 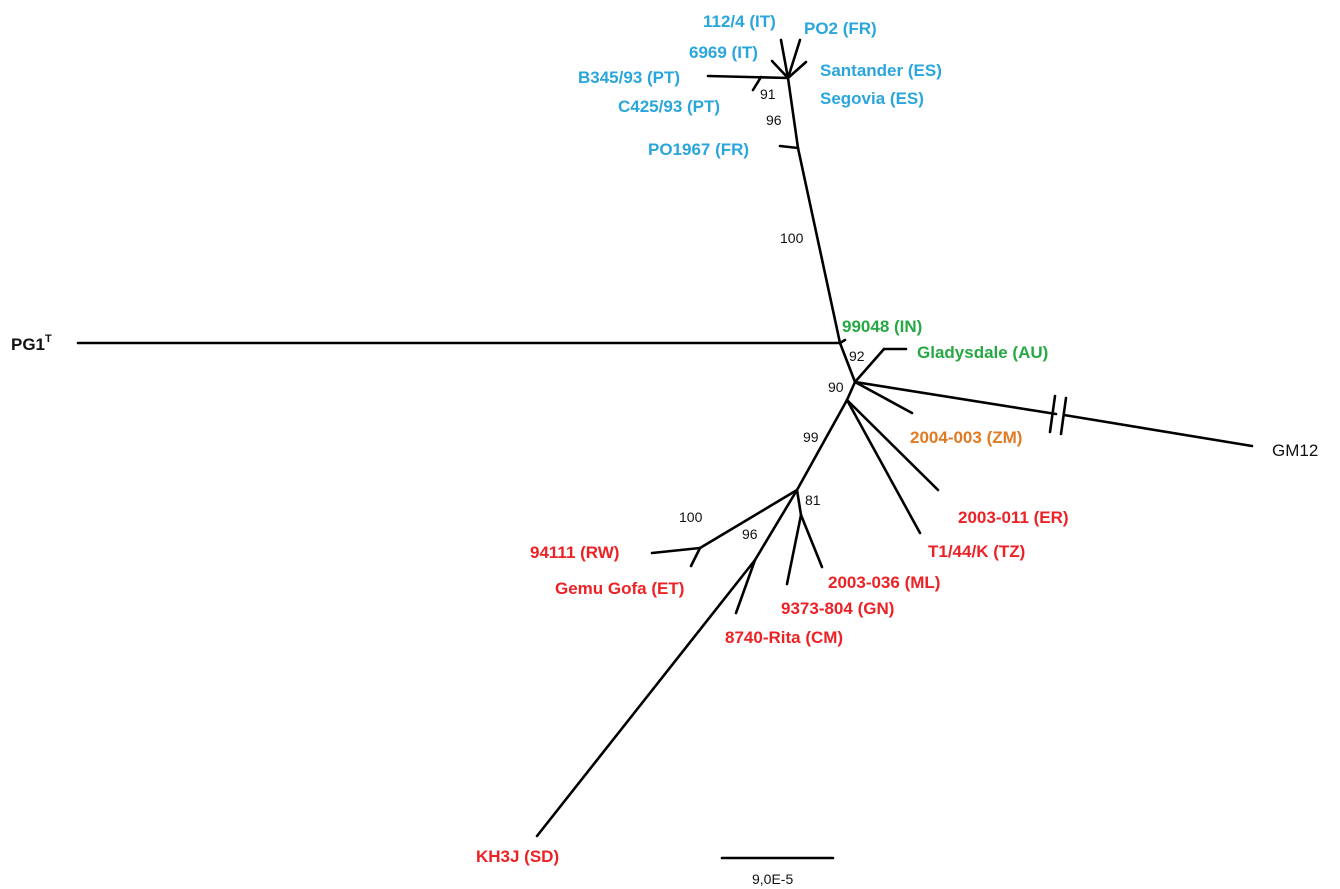 I want to click on bootstrap-81: 81, so click(x=813, y=500).